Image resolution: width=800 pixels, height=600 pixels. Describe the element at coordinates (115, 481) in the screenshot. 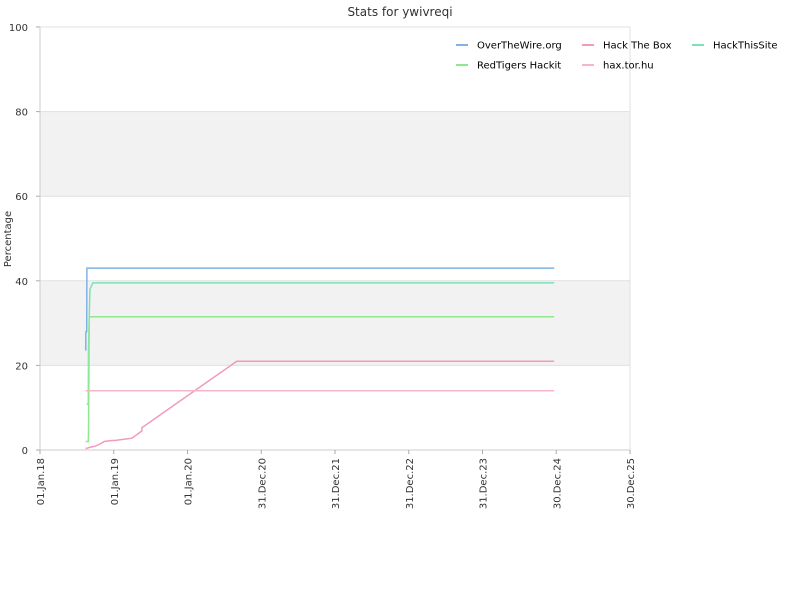

I see `x-tick-label: 01.Jan.19` at that location.